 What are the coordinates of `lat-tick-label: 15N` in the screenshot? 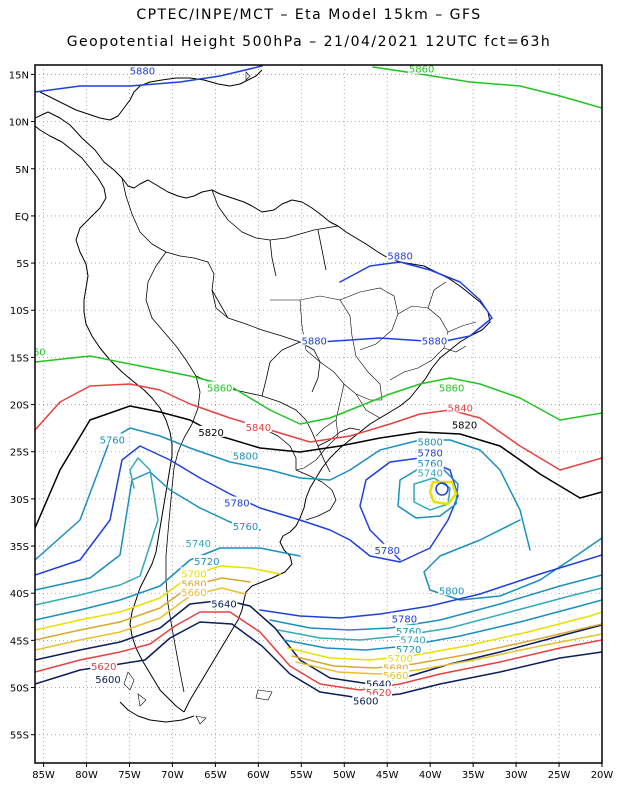 It's located at (19, 75).